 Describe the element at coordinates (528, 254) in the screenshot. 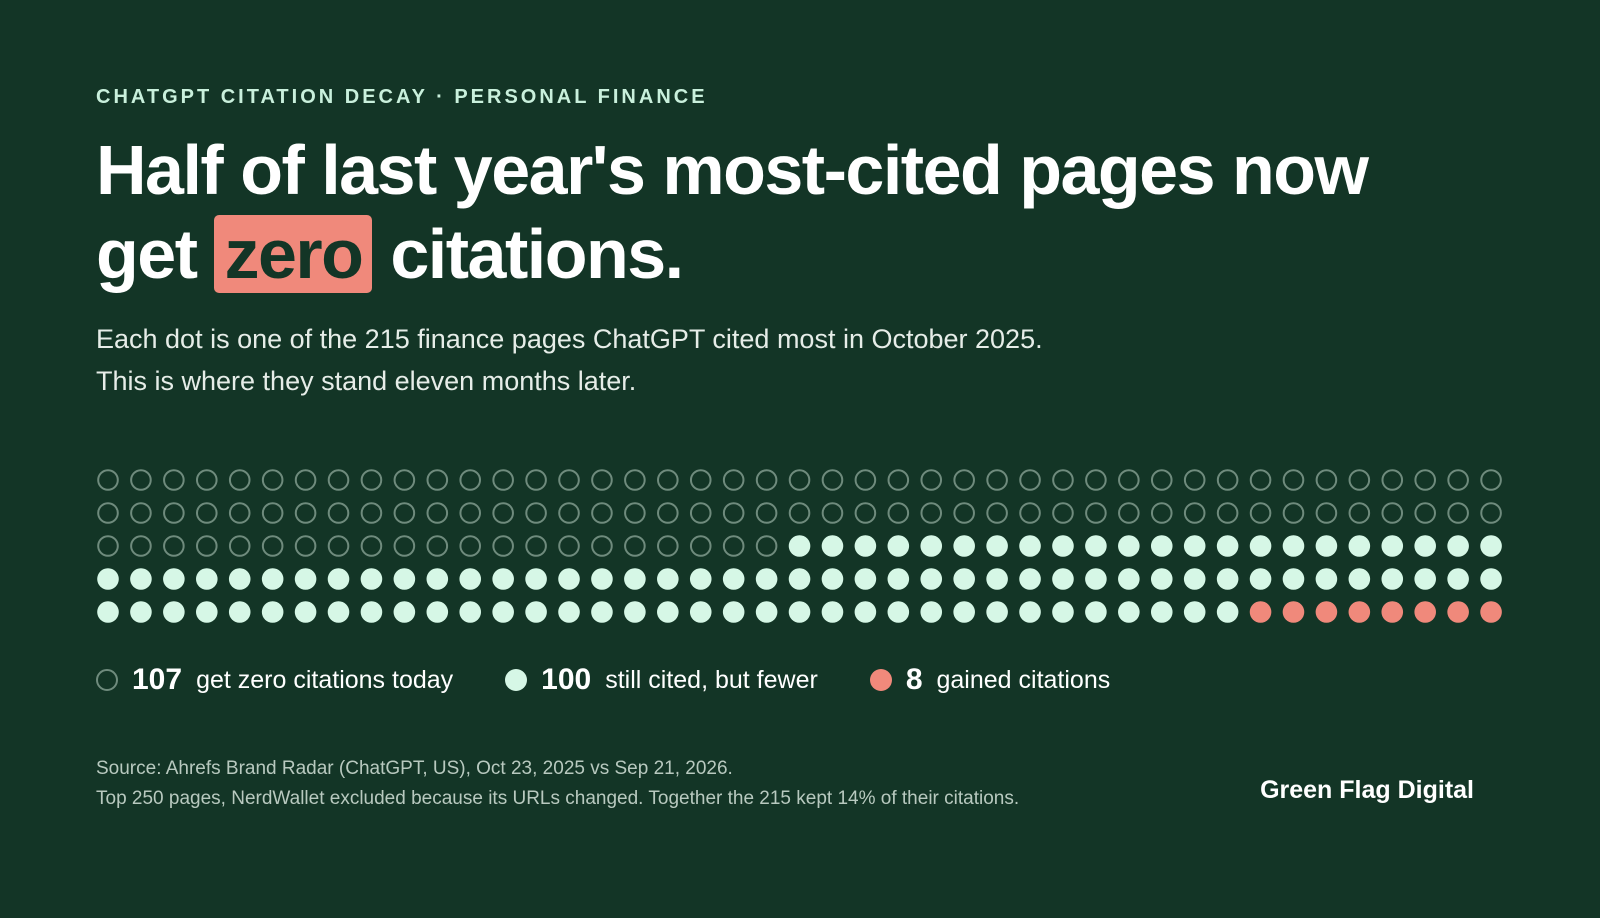

I see `headline-part2: citations.` at that location.